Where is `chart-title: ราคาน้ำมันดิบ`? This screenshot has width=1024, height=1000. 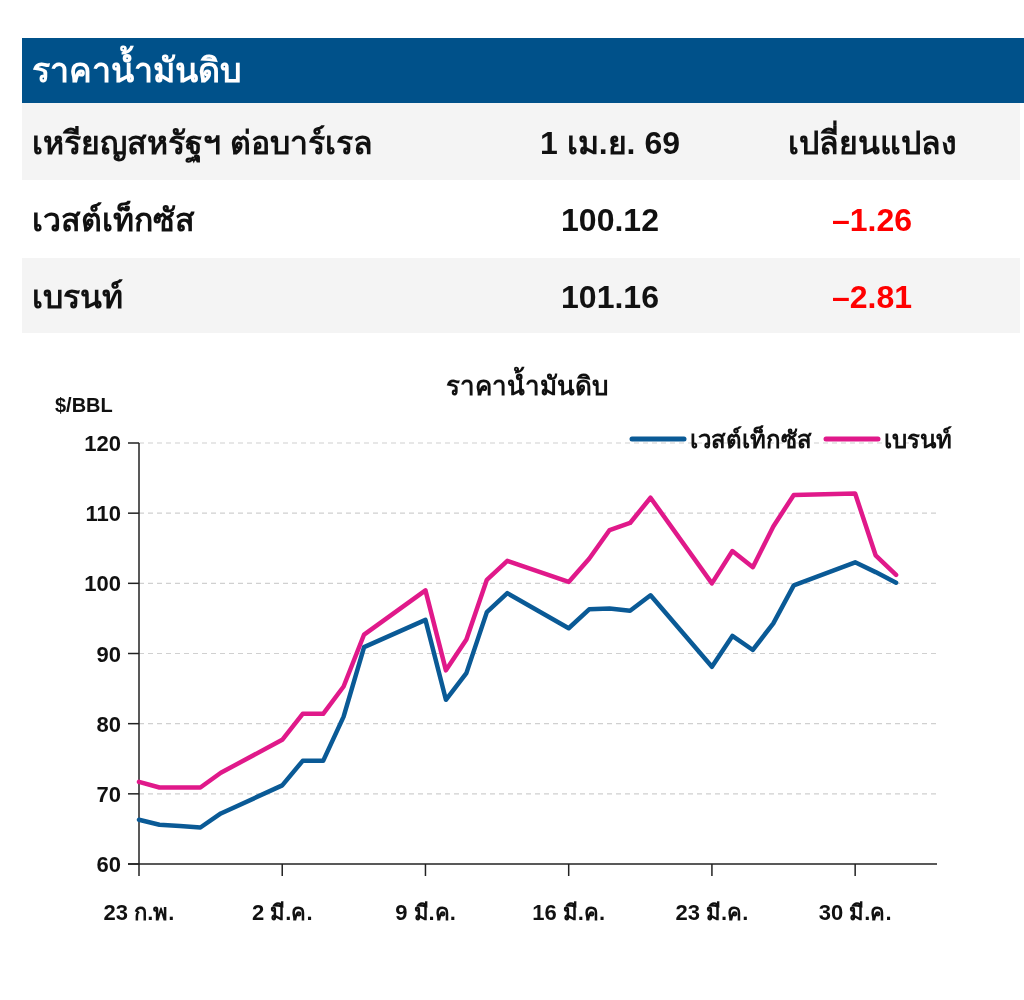
chart-title: ราคาน้ำมันดิบ is located at coordinates (527, 383).